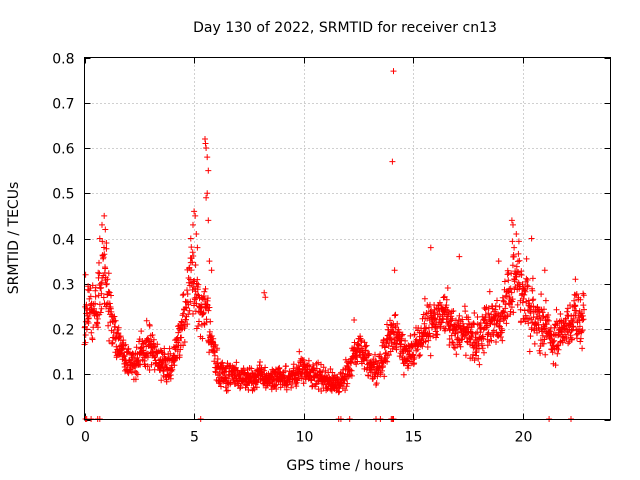  Describe the element at coordinates (524, 438) in the screenshot. I see `x-tick-label: 20` at that location.